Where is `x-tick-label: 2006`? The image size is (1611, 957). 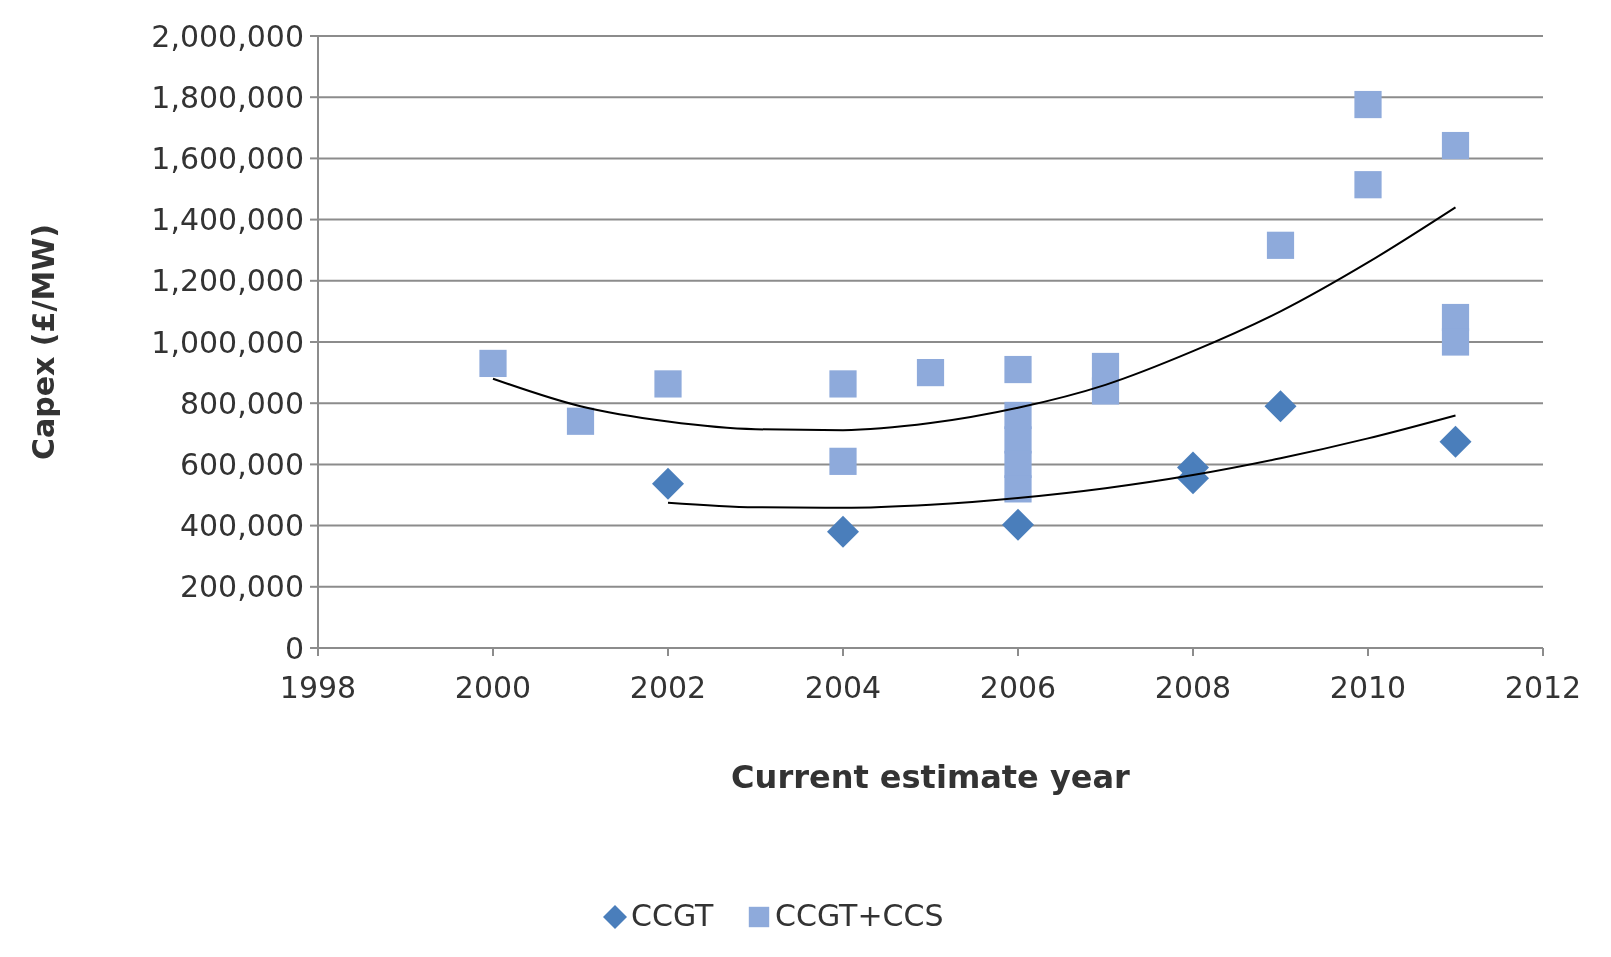 x-tick-label: 2006 is located at coordinates (1018, 687).